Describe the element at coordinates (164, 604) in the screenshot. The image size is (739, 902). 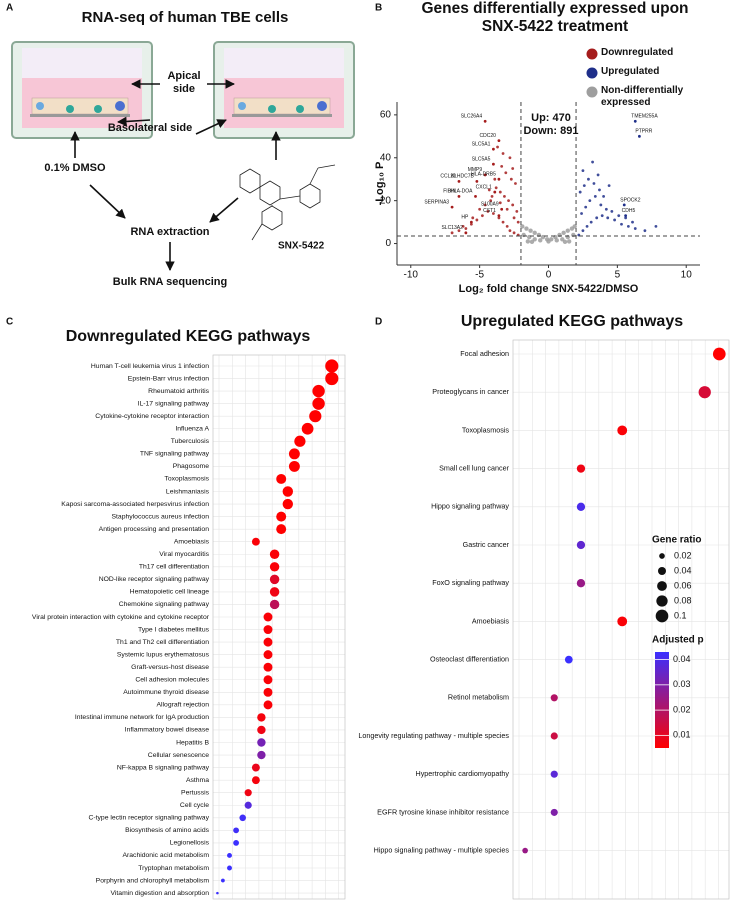
I see `category-label: Chemokine signaling pathway` at that location.